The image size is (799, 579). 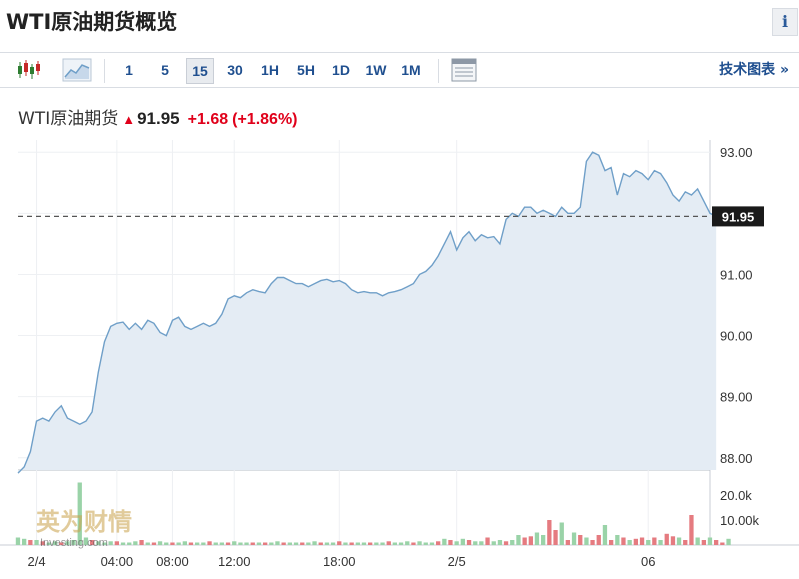 I want to click on x-tick-label: 2/5, so click(x=457, y=561).